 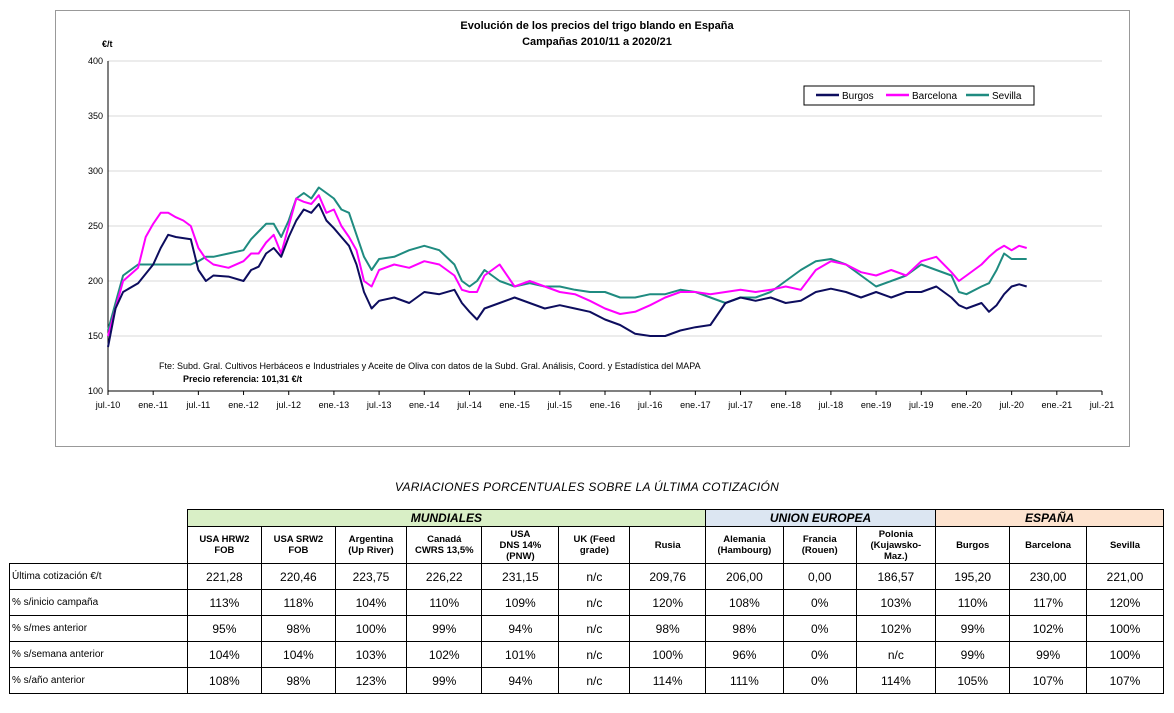 I want to click on column-header-line: FOB, so click(x=298, y=550).